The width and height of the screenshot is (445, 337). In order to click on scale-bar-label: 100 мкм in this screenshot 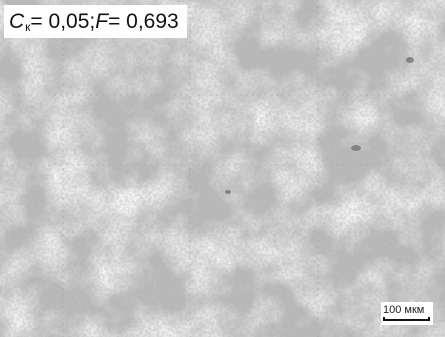, I will do `click(404, 310)`.